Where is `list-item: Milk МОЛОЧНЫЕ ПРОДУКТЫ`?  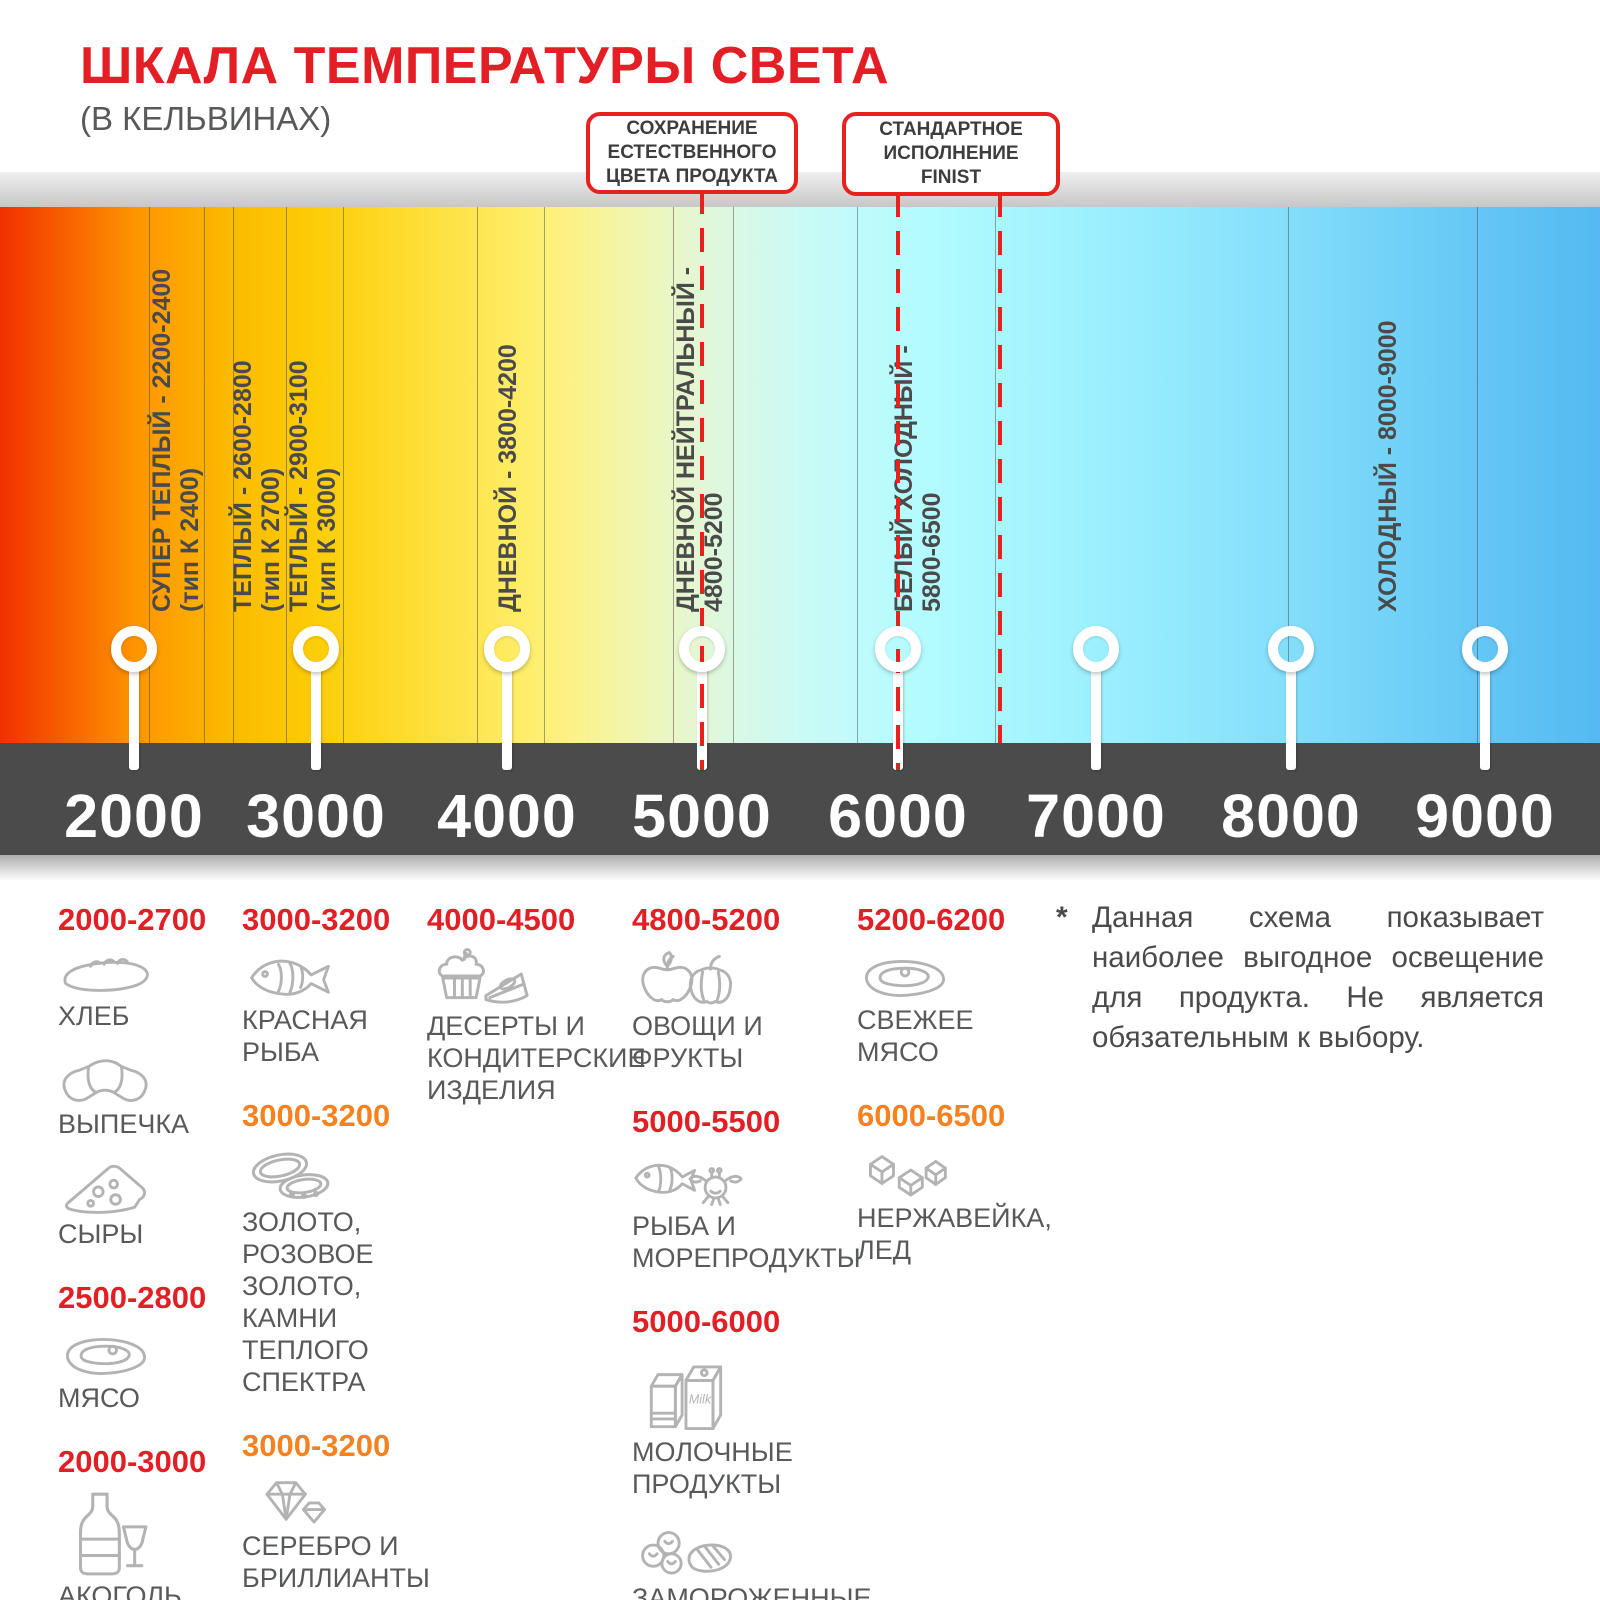 list-item: Milk МОЛОЧНЫЕ ПРОДУКТЫ is located at coordinates (784, 1424).